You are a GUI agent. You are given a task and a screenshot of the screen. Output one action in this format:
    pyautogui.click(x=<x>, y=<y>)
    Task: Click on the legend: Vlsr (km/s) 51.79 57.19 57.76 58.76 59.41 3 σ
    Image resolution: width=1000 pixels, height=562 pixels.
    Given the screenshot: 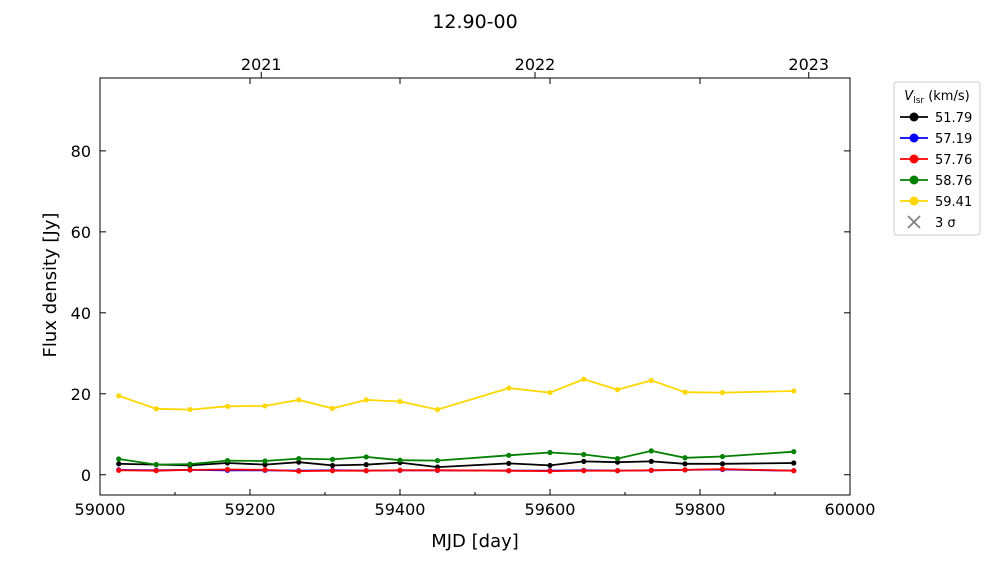 What is the action you would take?
    pyautogui.click(x=937, y=158)
    